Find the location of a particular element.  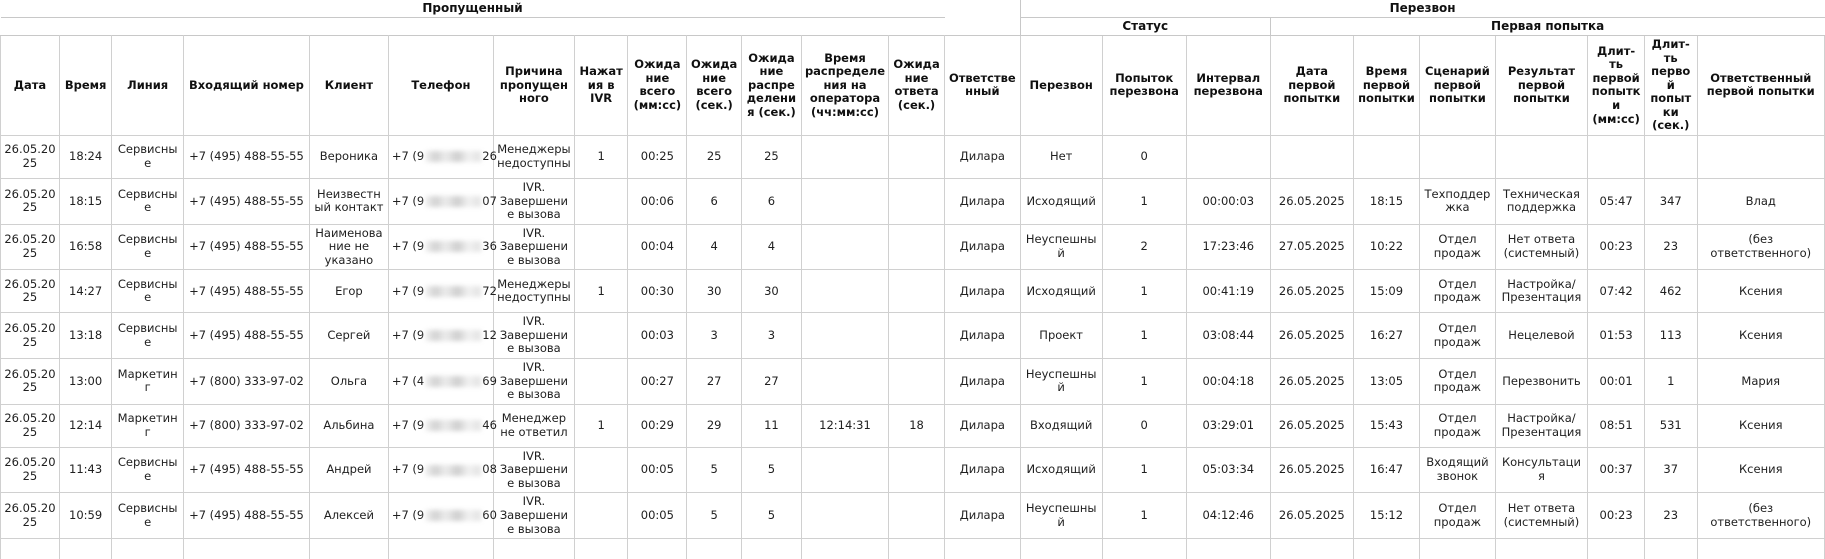

cell-time: 13:18 is located at coordinates (85, 335).